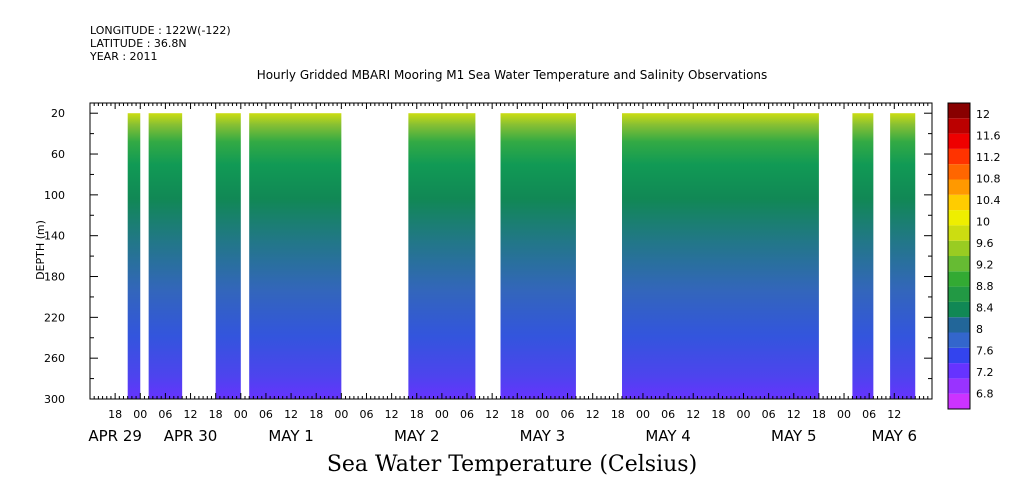 The image size is (1009, 504). Describe the element at coordinates (291, 436) in the screenshot. I see `x-date-label: MAY 1` at that location.